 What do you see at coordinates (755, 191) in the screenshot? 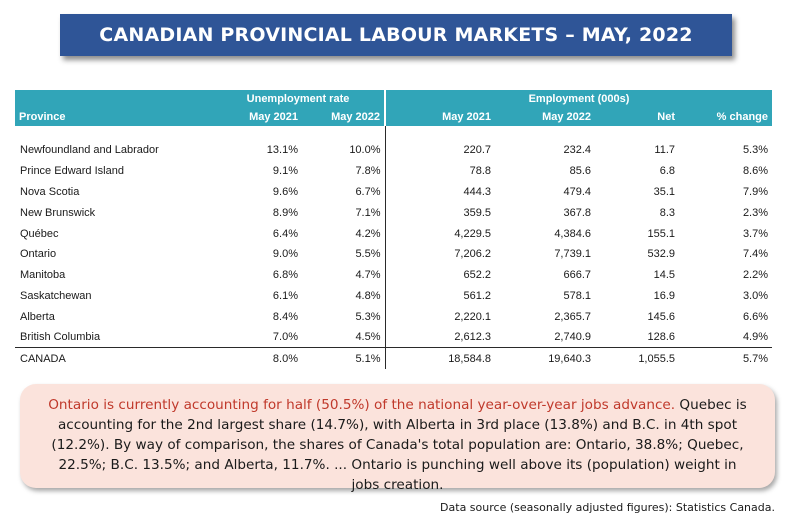
I see `cell-percent-change: 7.9%` at bounding box center [755, 191].